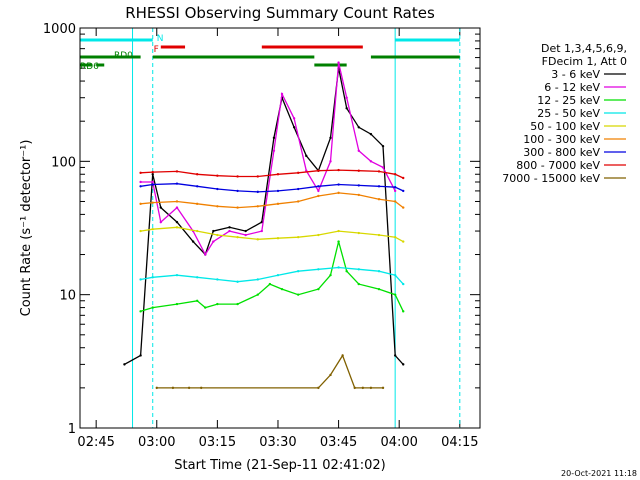 The image size is (640, 480). What do you see at coordinates (72, 429) in the screenshot?
I see `y-tick-label: 1` at bounding box center [72, 429].